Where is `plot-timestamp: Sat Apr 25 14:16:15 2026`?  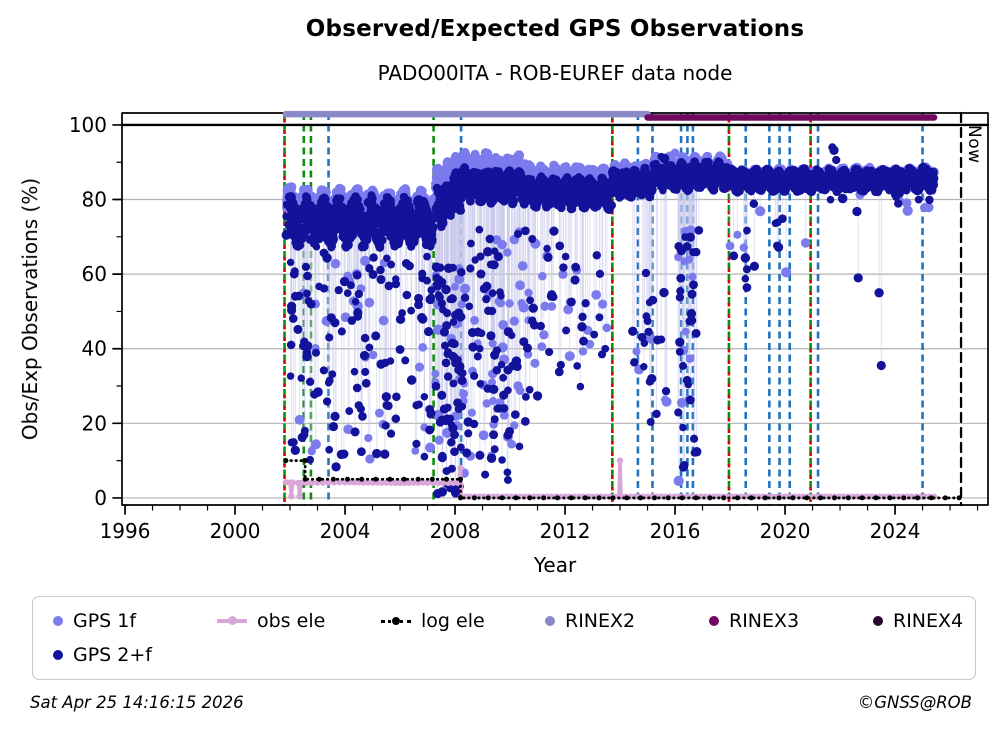 plot-timestamp: Sat Apr 25 14:16:15 2026 is located at coordinates (137, 702).